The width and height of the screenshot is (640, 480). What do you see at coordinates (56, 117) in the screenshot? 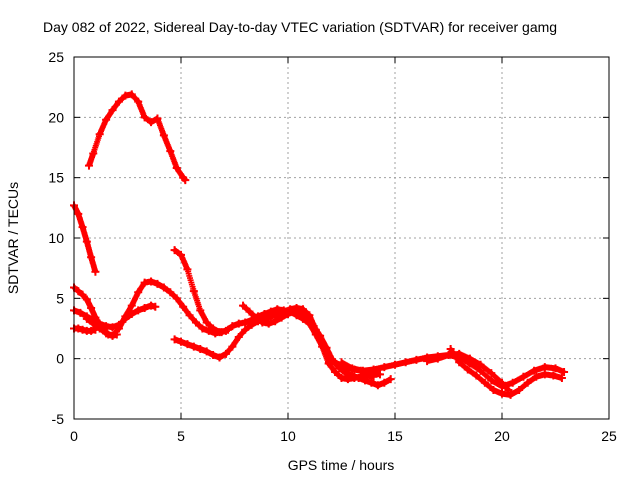
I see `y-tick-label: 20` at bounding box center [56, 117].